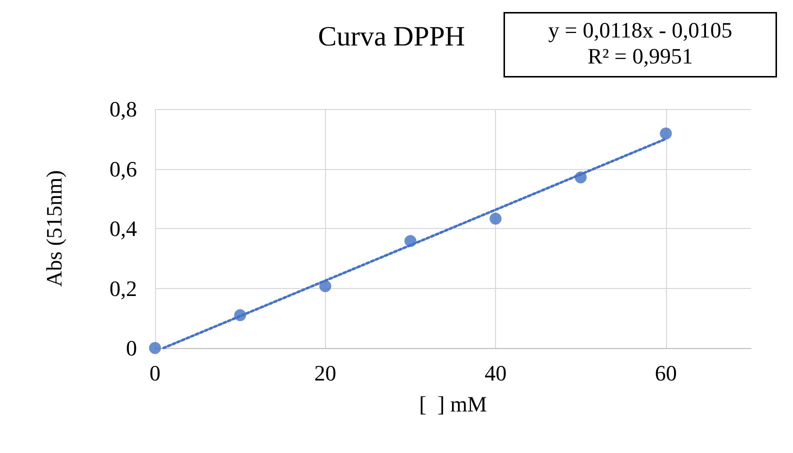  Describe the element at coordinates (123, 169) in the screenshot. I see `y-tick-label: 0,6` at that location.